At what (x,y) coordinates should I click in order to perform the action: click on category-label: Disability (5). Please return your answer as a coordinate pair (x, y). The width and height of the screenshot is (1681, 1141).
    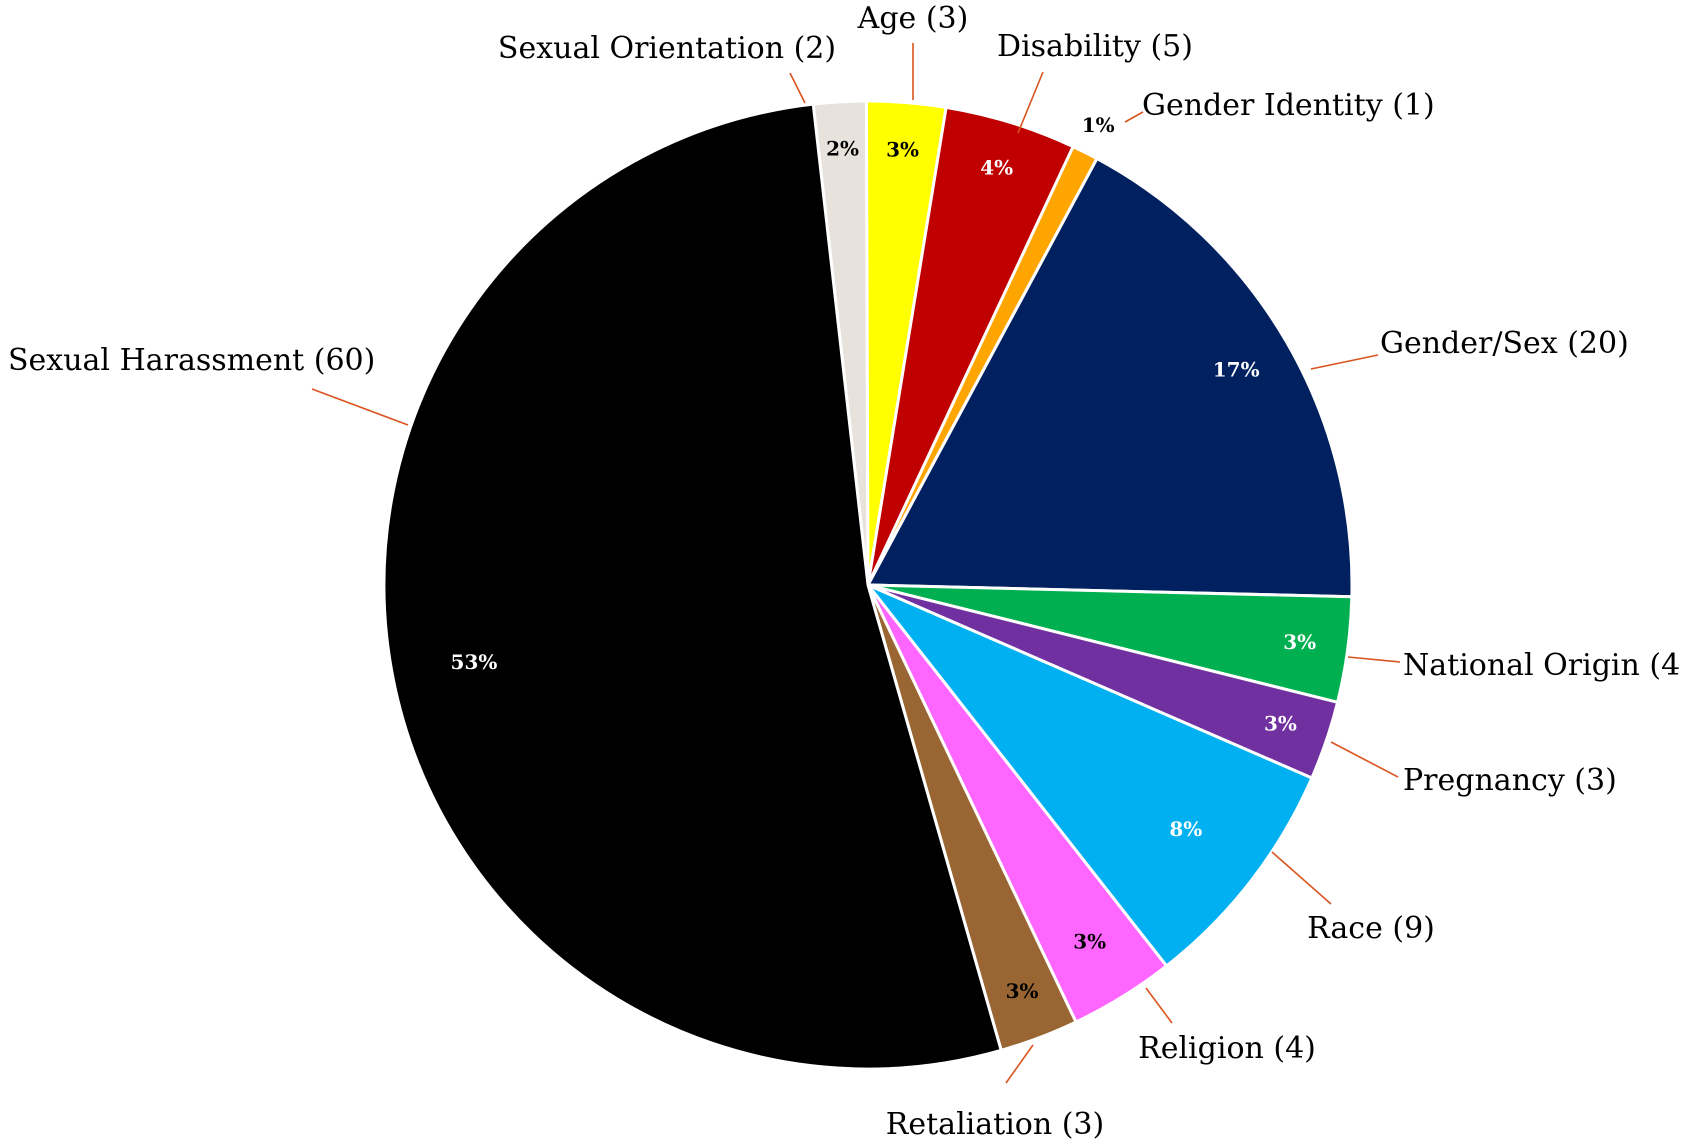
    Looking at the image, I should click on (1095, 46).